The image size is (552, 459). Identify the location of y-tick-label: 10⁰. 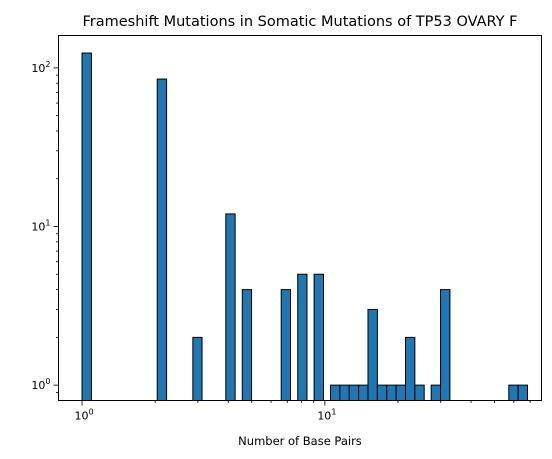
(40, 384).